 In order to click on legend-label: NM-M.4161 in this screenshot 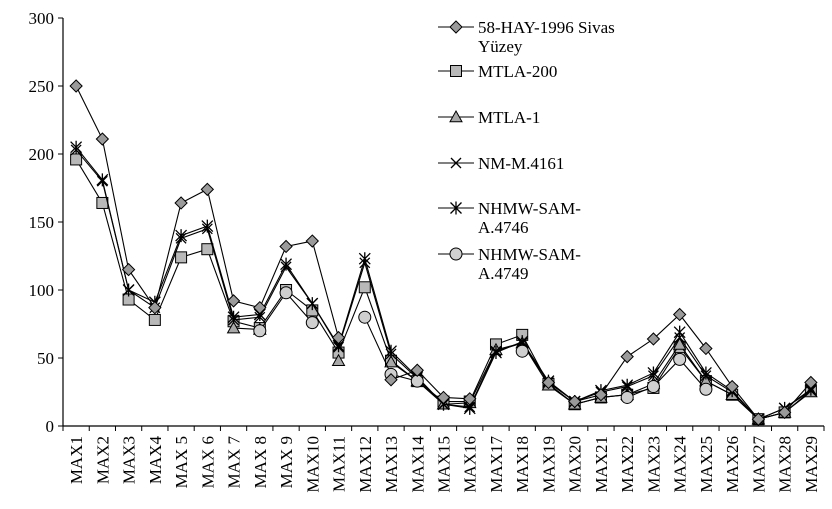, I will do `click(521, 163)`.